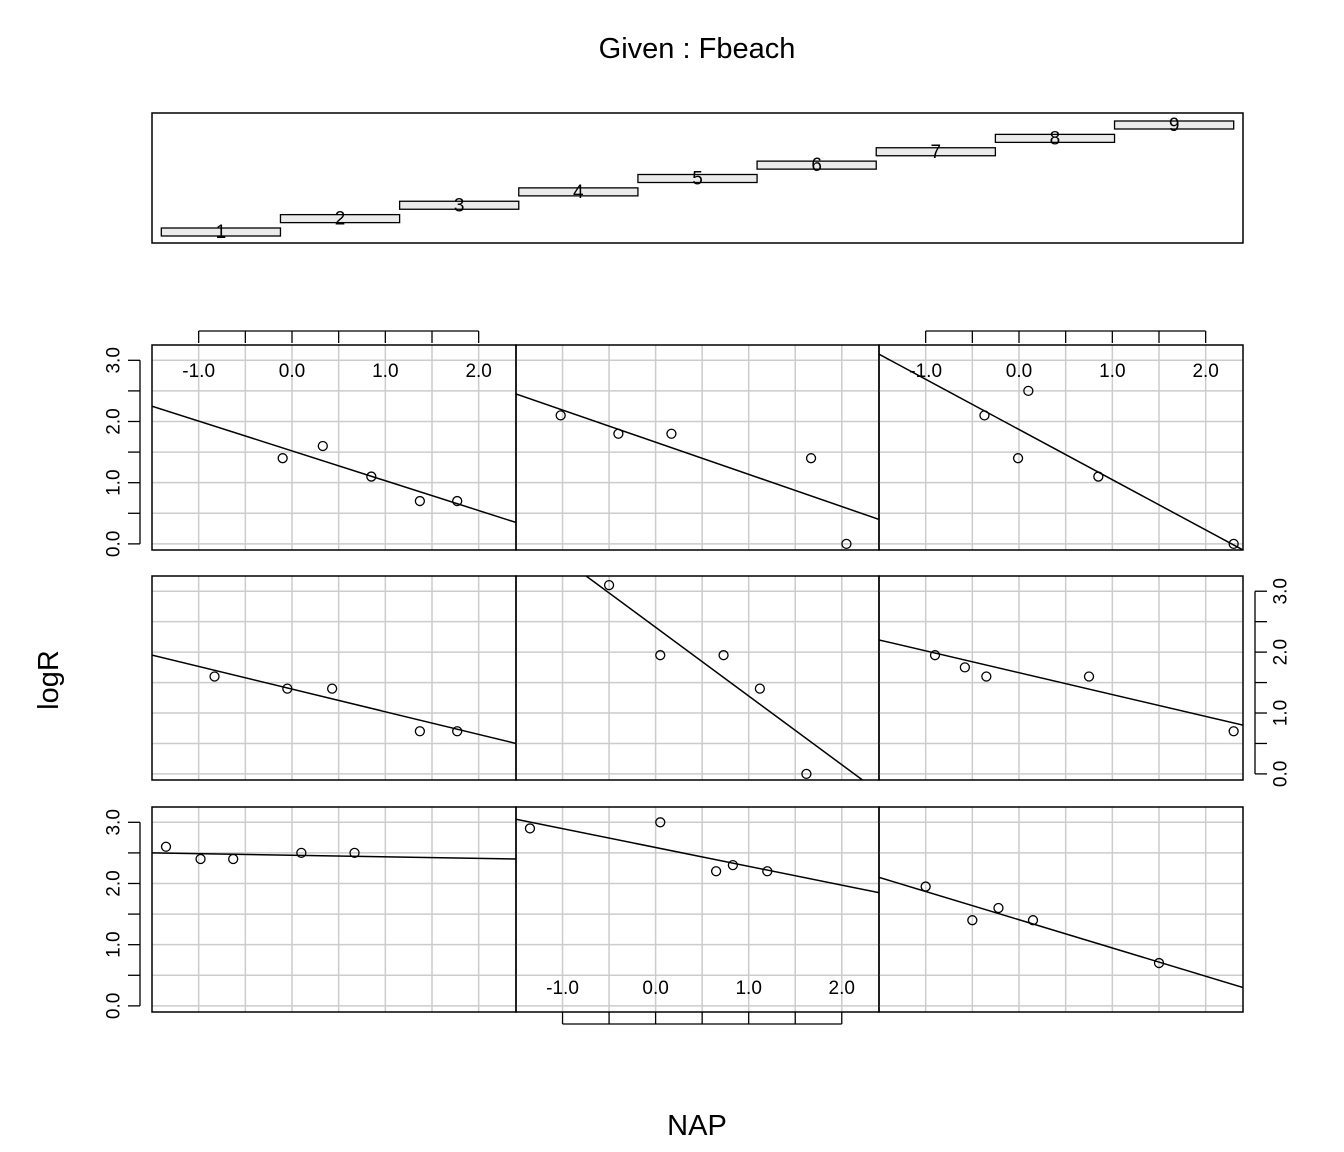 The width and height of the screenshot is (1344, 1152). I want to click on y-axis-label: logR, so click(49, 680).